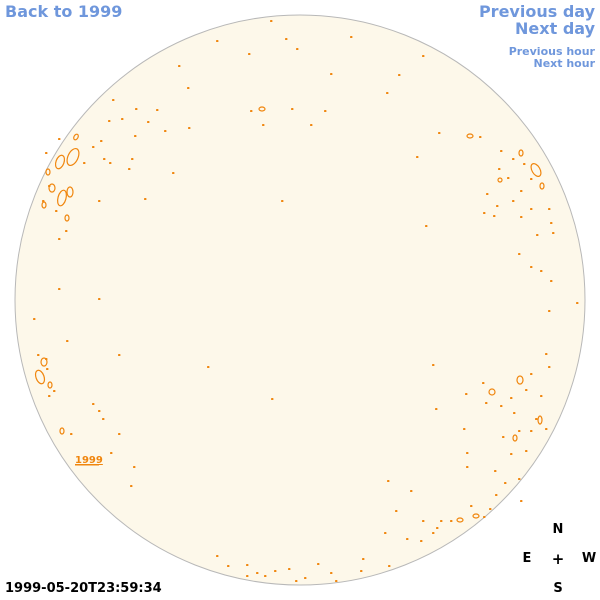 The image size is (600, 600). Describe the element at coordinates (558, 529) in the screenshot. I see `compass-north: N` at that location.